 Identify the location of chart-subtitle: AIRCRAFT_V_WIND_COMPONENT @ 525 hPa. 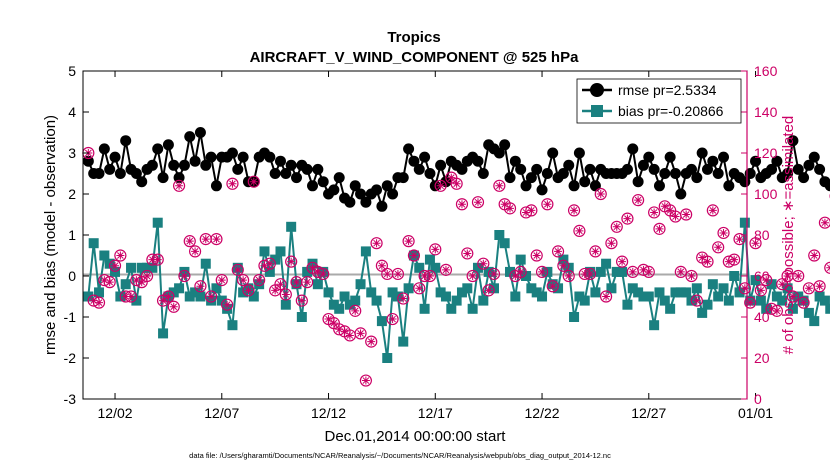
(415, 57).